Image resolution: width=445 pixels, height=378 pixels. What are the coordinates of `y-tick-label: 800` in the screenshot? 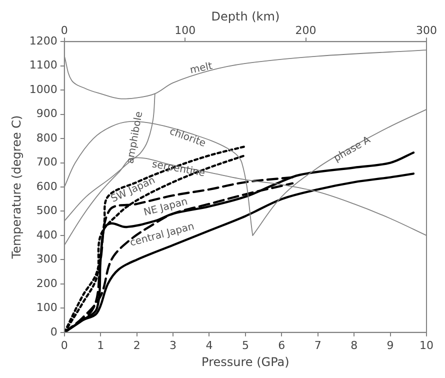 It's located at (47, 137).